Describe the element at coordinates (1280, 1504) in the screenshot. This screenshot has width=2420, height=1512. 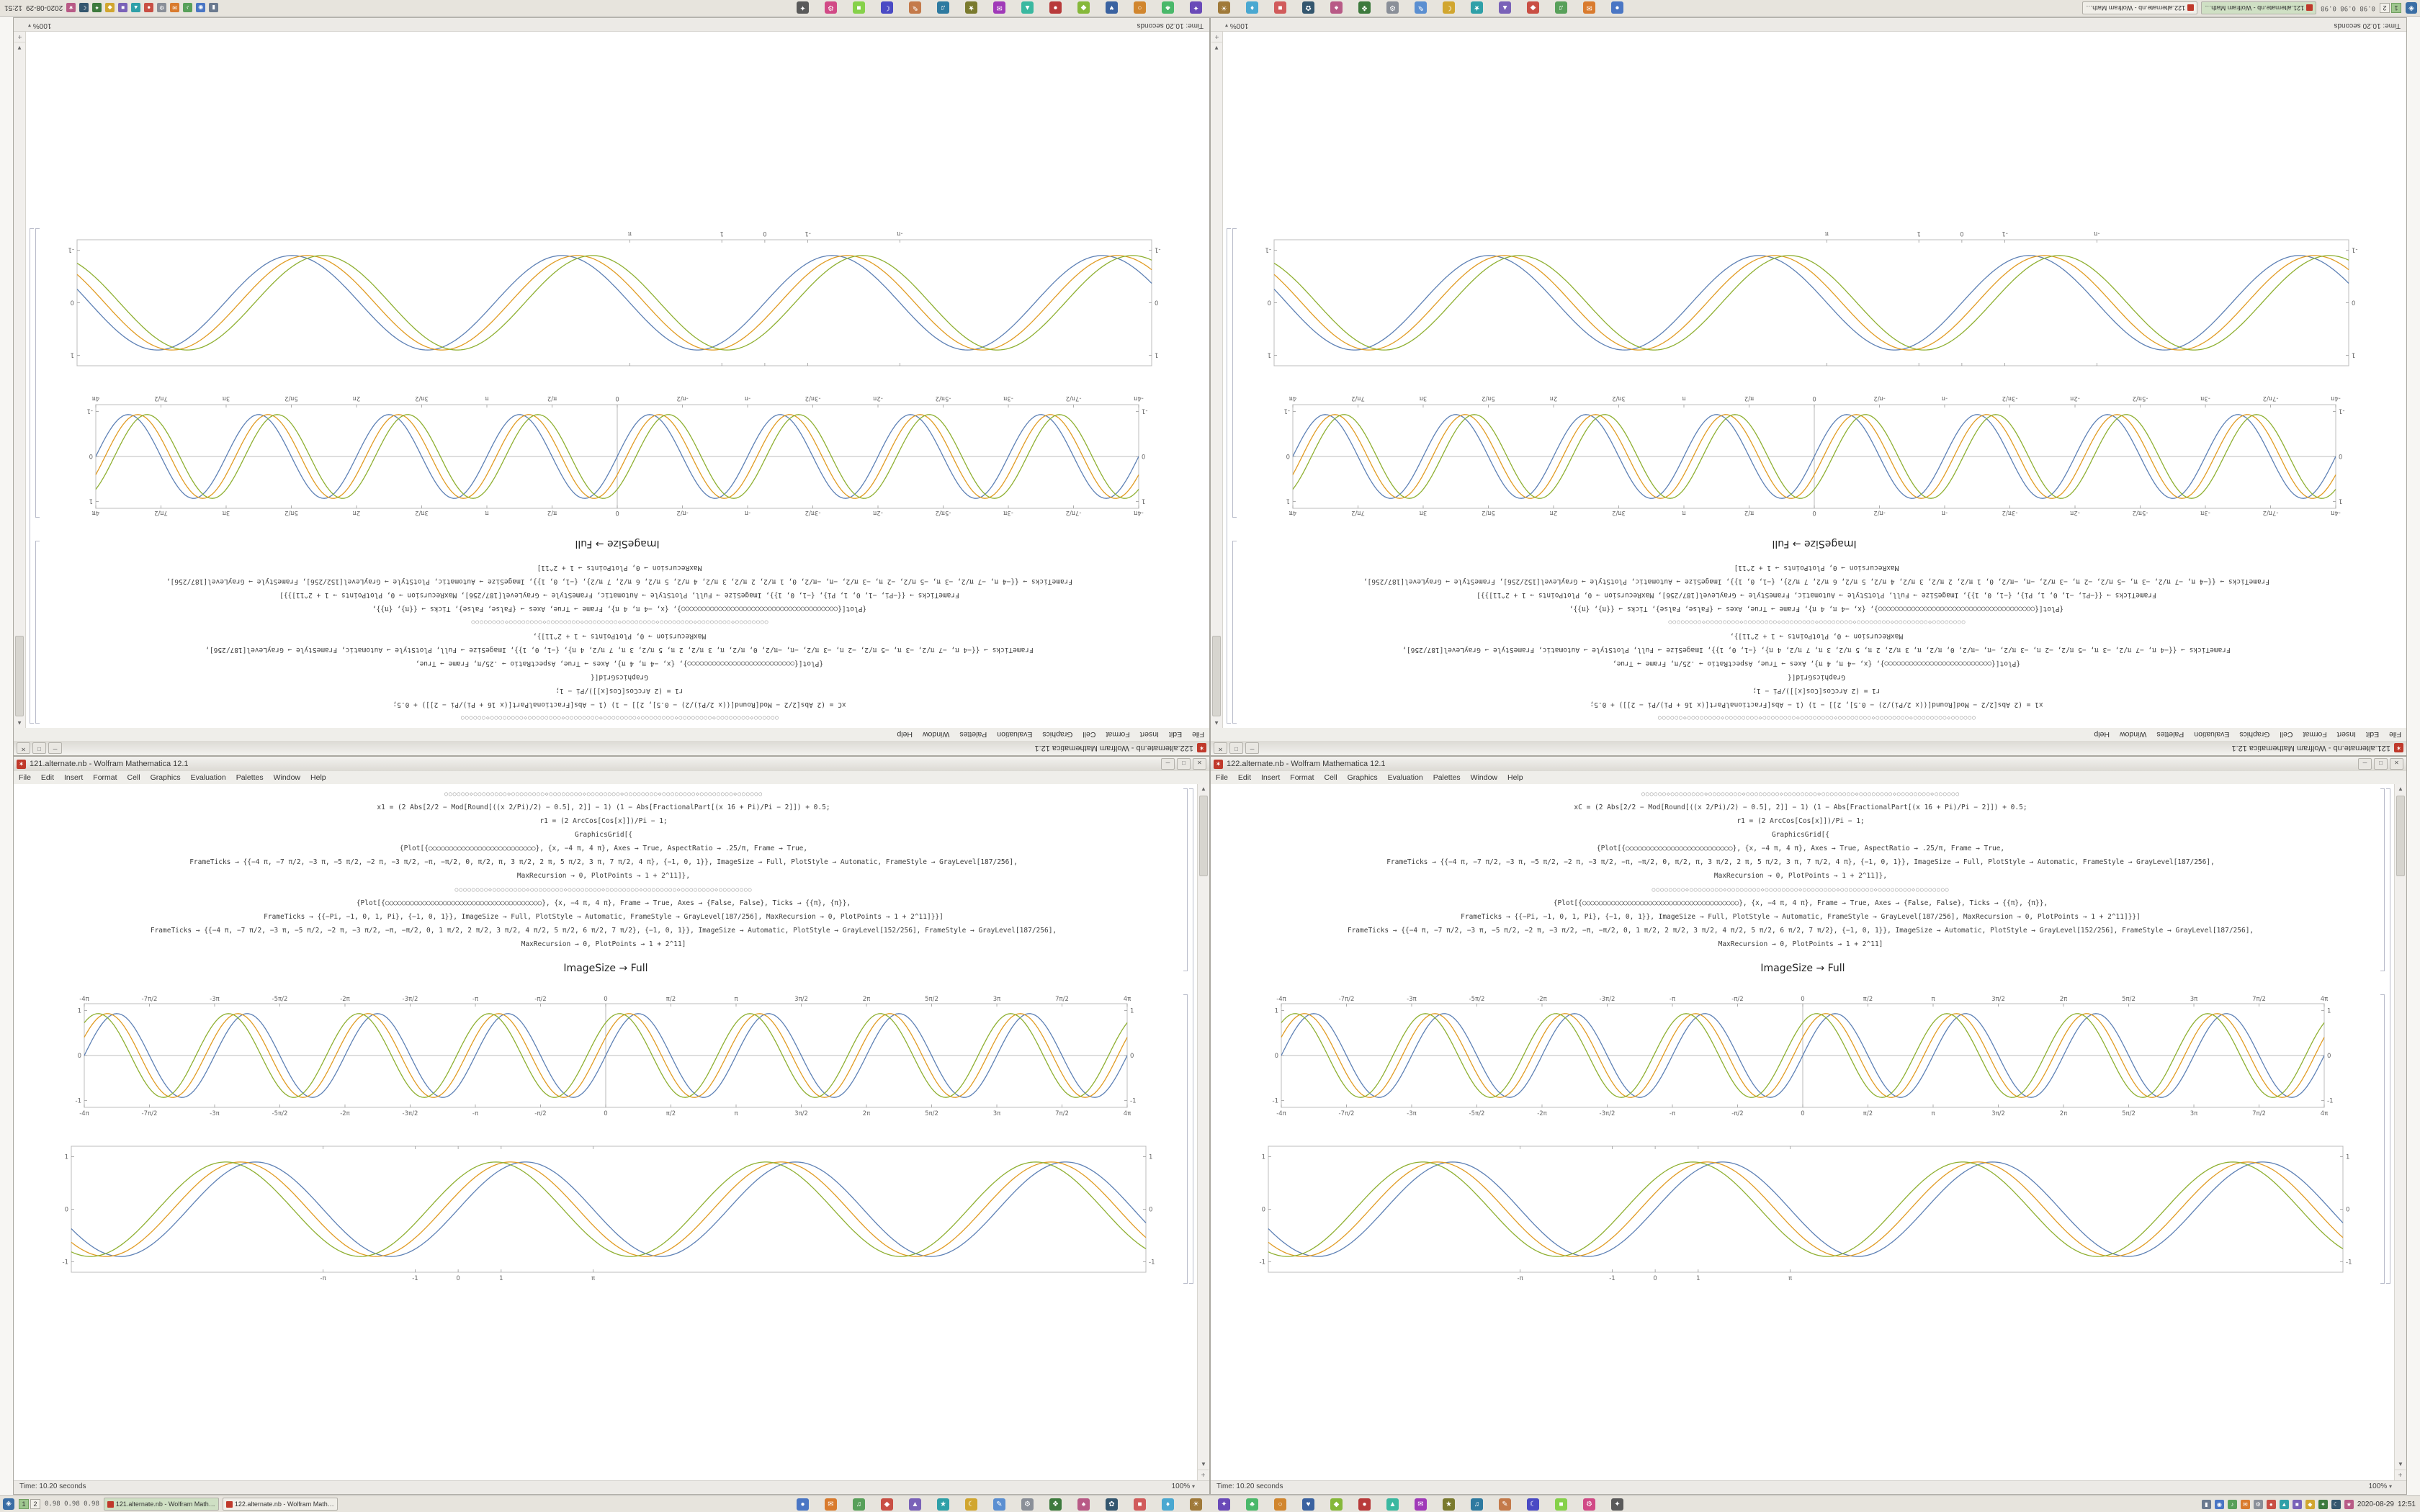
I see `launcher-icon: ○` at that location.